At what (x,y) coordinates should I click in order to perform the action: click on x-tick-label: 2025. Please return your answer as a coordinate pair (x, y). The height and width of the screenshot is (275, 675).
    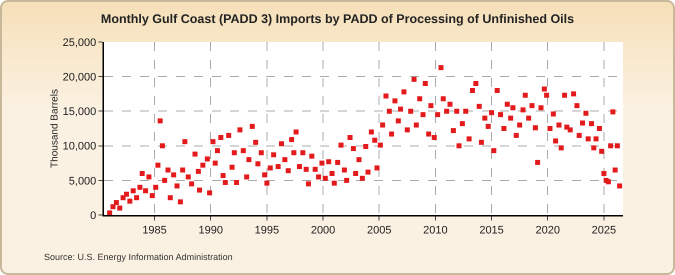
    Looking at the image, I should click on (604, 230).